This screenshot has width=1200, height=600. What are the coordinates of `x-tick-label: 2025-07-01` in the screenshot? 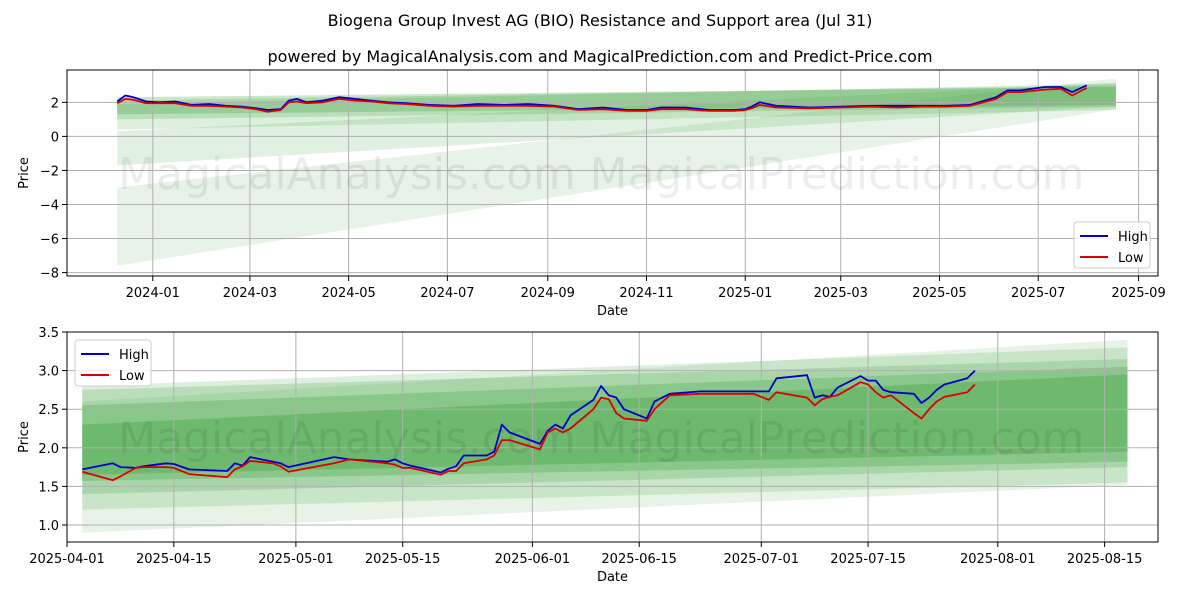 It's located at (761, 559).